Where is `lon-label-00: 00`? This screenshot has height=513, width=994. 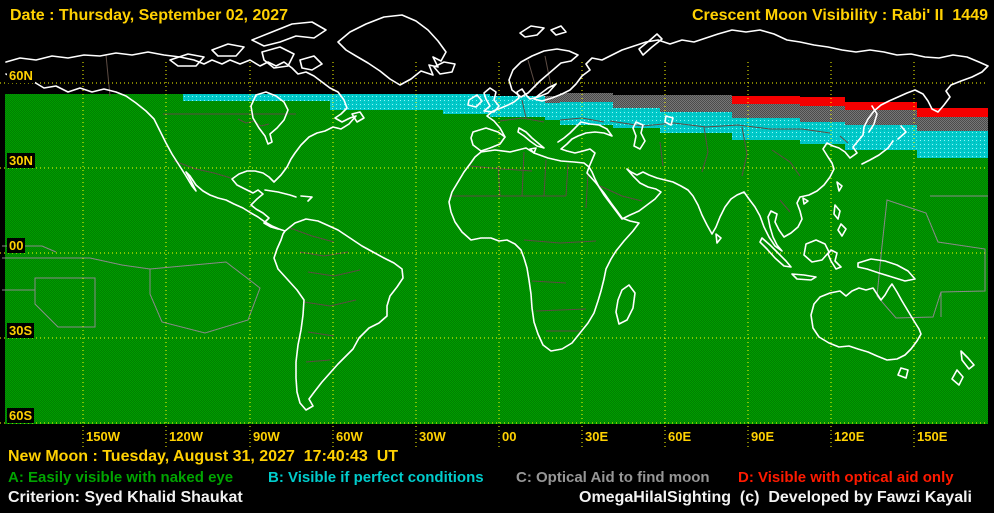 lon-label-00: 00 is located at coordinates (509, 436).